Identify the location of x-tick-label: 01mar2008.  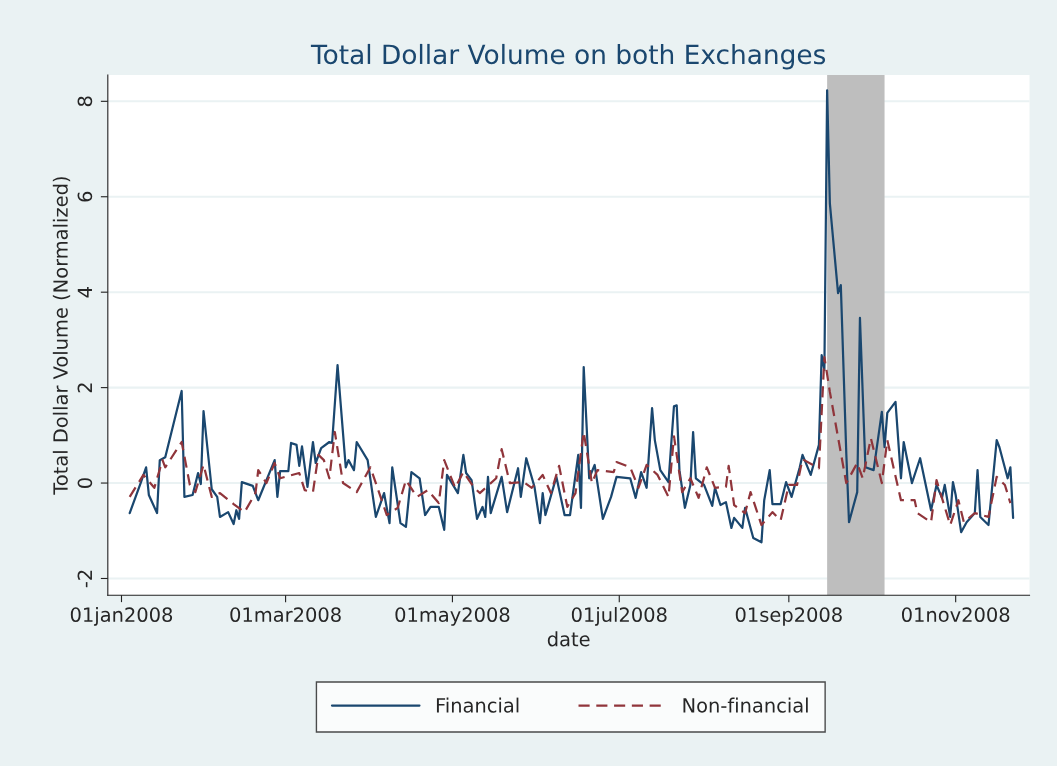
(285, 615).